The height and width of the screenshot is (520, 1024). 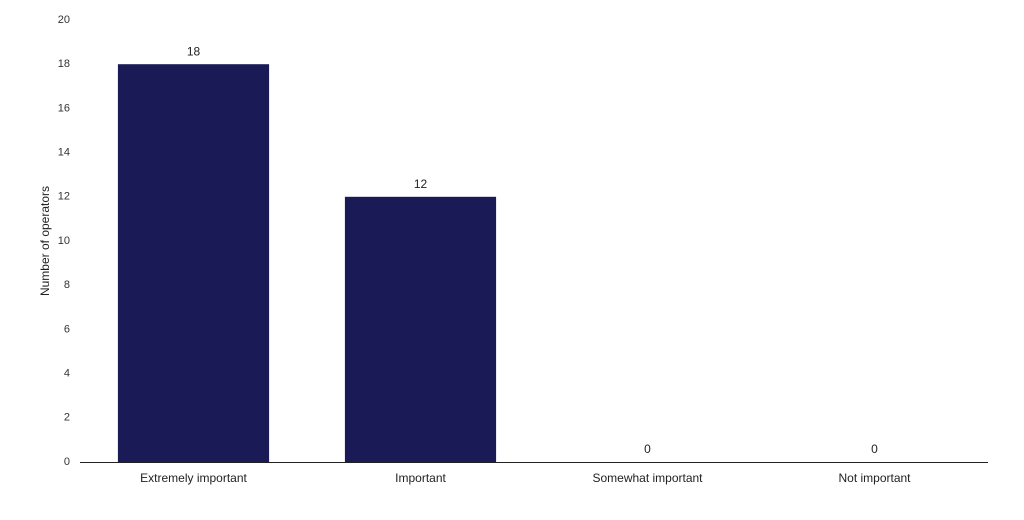 What do you see at coordinates (64, 241) in the screenshot?
I see `y-tick-label: 10` at bounding box center [64, 241].